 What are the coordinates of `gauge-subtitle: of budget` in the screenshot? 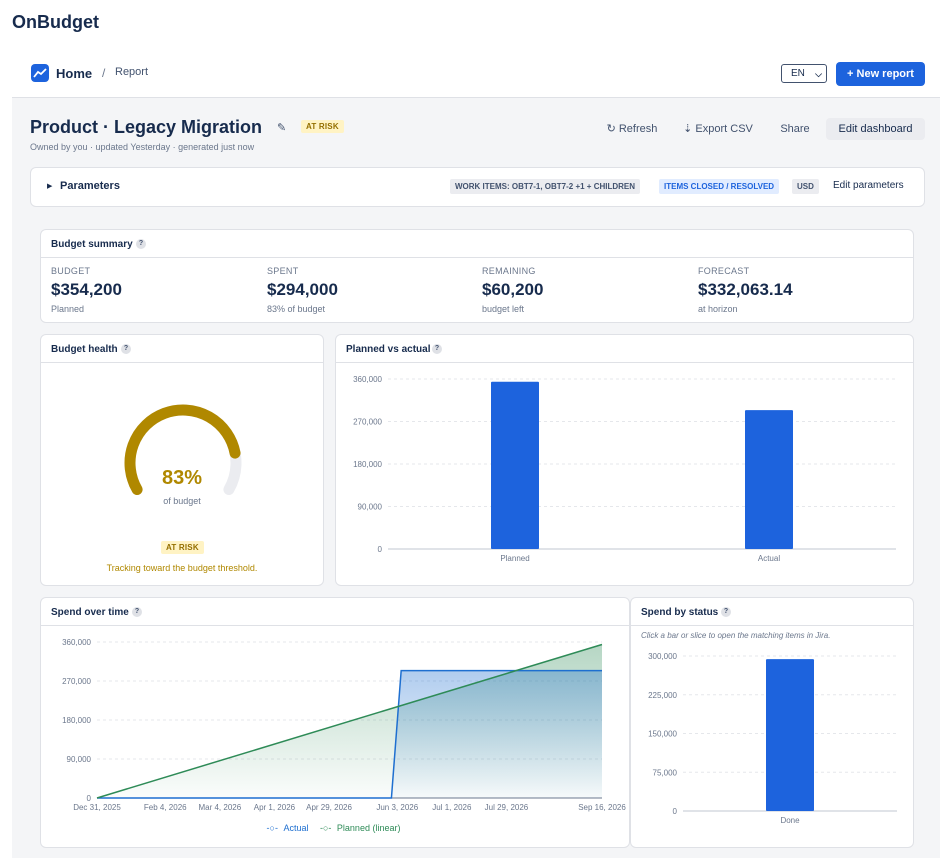 It's located at (182, 501).